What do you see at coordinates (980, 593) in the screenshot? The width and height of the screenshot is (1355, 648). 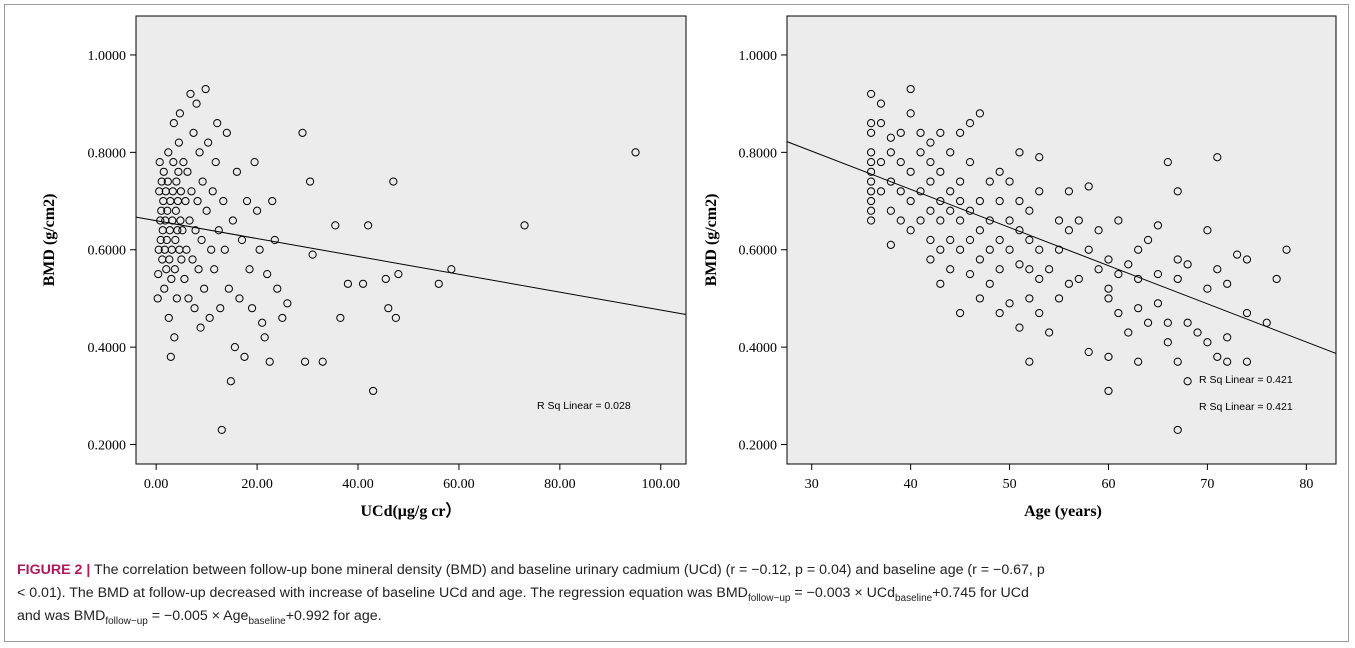 I see `caption-text-2c: +0.745 for UCd` at bounding box center [980, 593].